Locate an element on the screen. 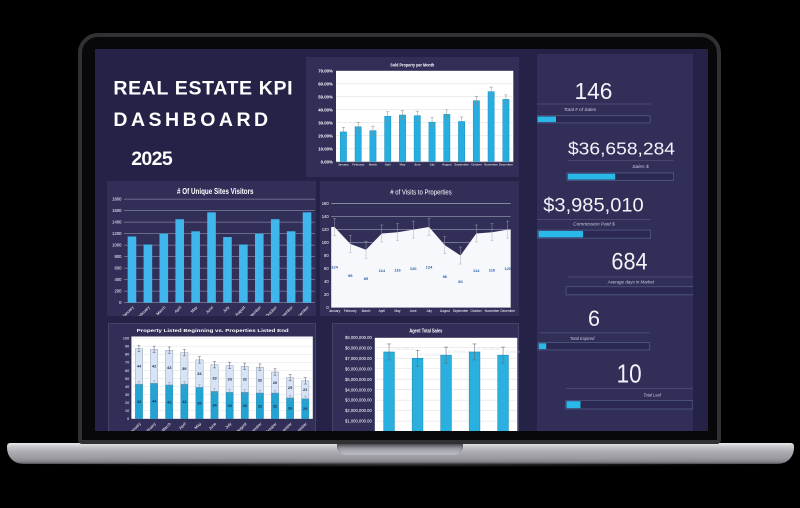 The height and width of the screenshot is (508, 800). svg-text: 43 is located at coordinates (169, 367).